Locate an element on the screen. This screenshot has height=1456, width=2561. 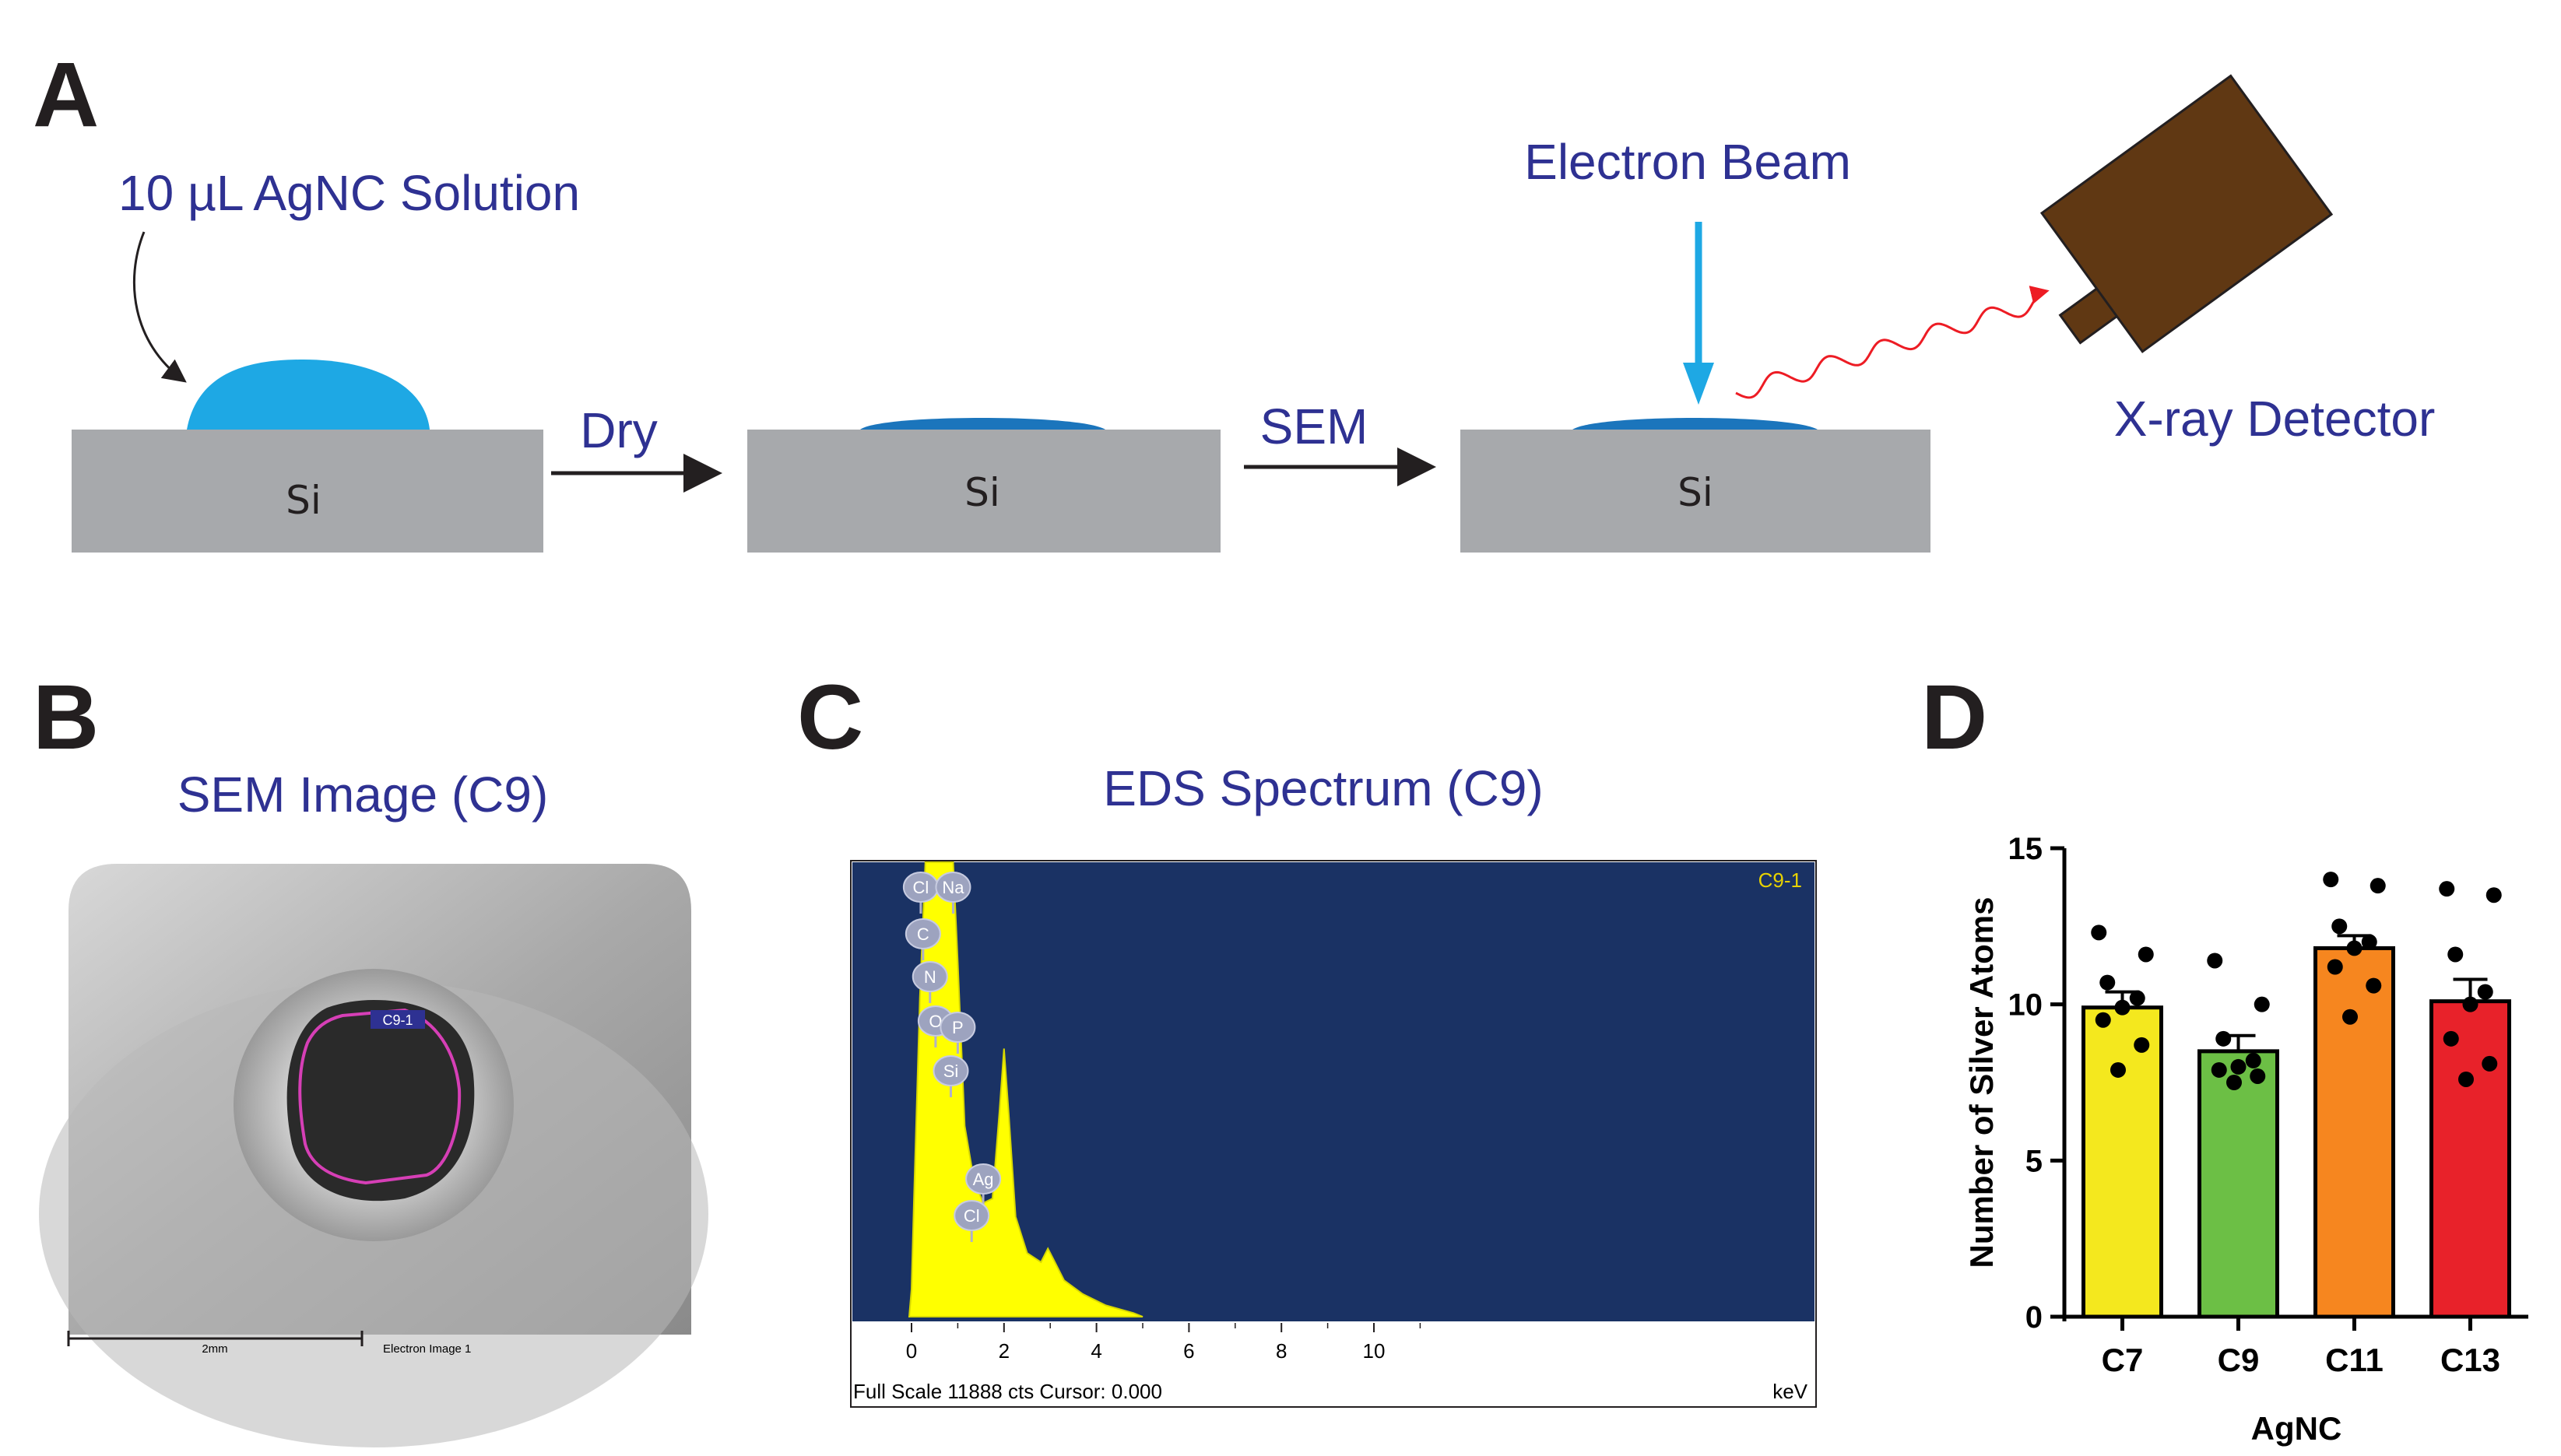
peak-marker-c: C is located at coordinates (923, 939).